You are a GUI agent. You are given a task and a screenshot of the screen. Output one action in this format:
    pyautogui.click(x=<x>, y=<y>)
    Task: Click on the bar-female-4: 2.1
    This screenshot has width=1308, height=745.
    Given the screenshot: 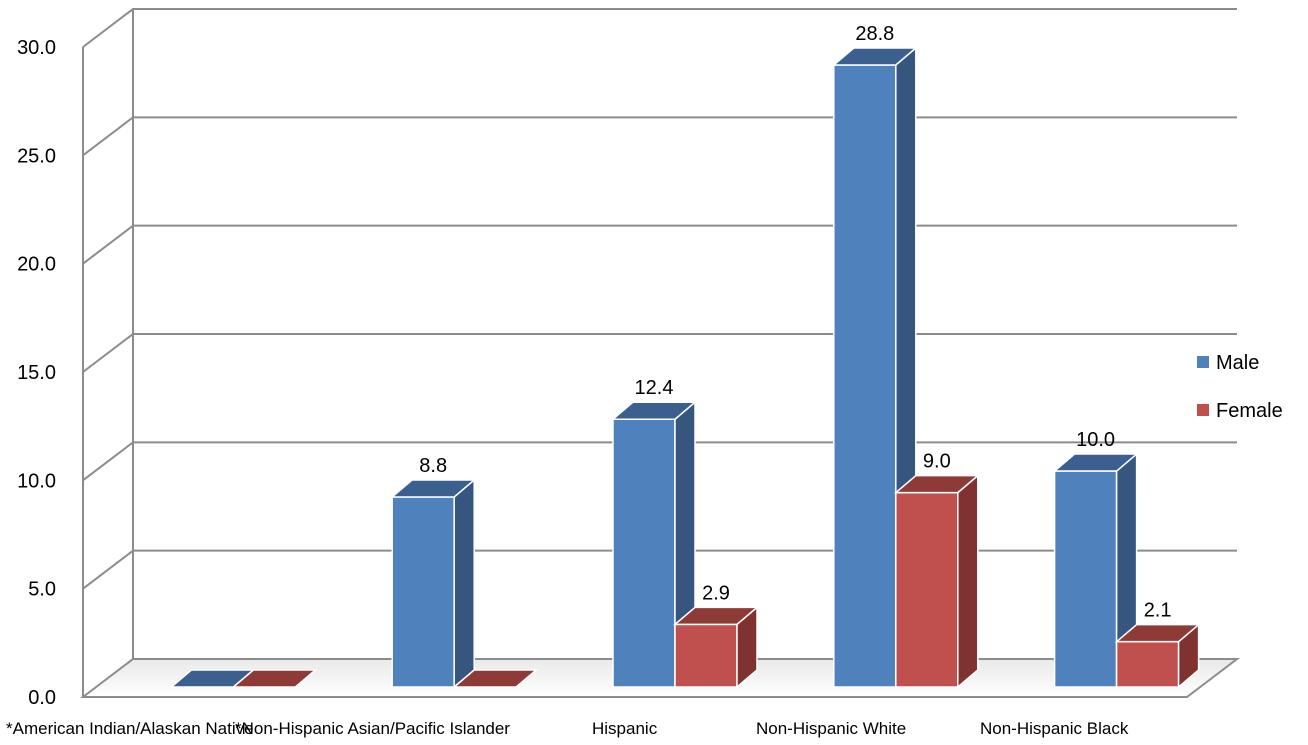 What is the action you would take?
    pyautogui.click(x=1157, y=644)
    